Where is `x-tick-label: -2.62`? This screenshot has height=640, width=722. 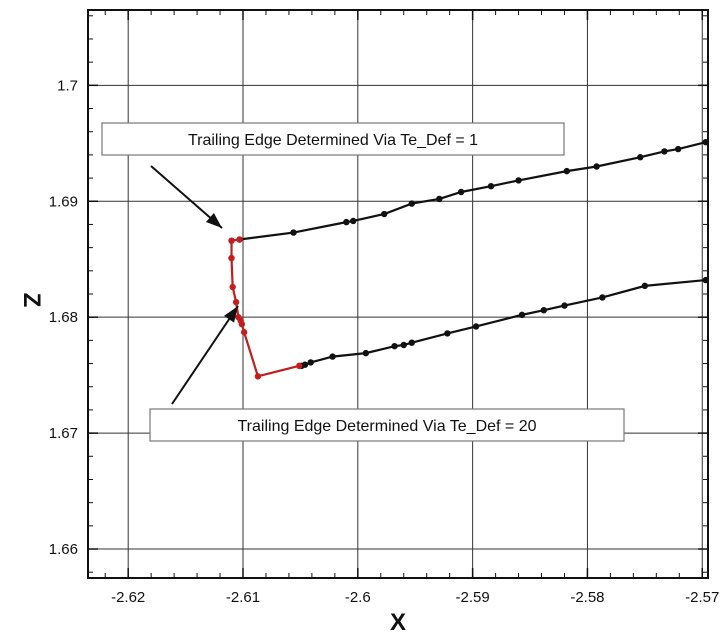 x-tick-label: -2.62 is located at coordinates (128, 597).